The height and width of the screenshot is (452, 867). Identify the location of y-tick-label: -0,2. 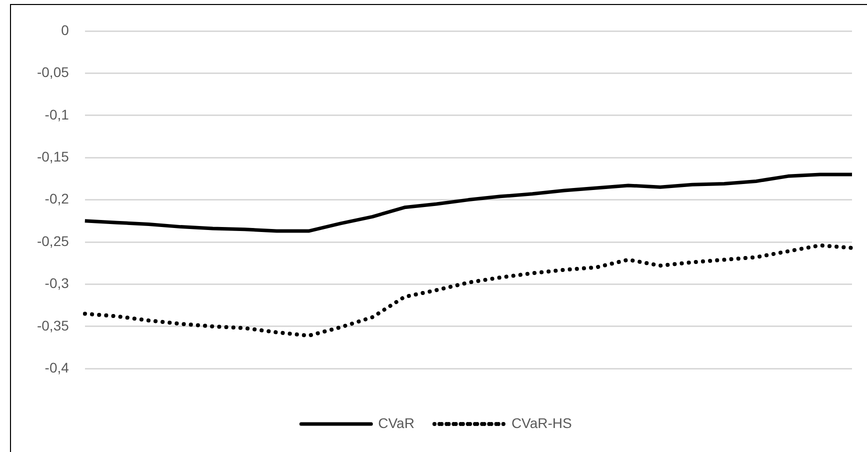
(57, 198).